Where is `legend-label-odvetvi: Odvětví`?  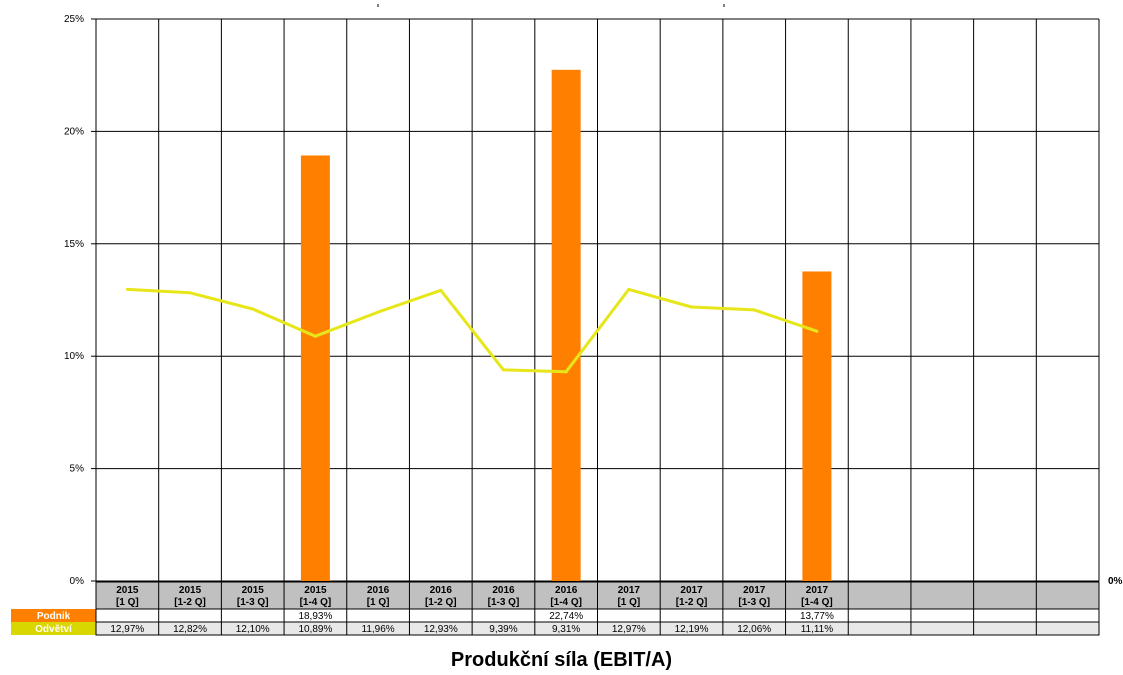 legend-label-odvetvi: Odvětví is located at coordinates (54, 629).